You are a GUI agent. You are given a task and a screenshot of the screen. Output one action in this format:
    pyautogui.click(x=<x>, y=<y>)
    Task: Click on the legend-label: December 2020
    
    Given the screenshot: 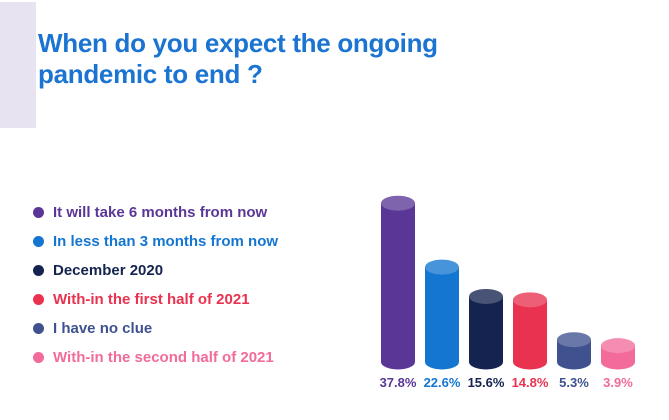 What is the action you would take?
    pyautogui.click(x=108, y=270)
    